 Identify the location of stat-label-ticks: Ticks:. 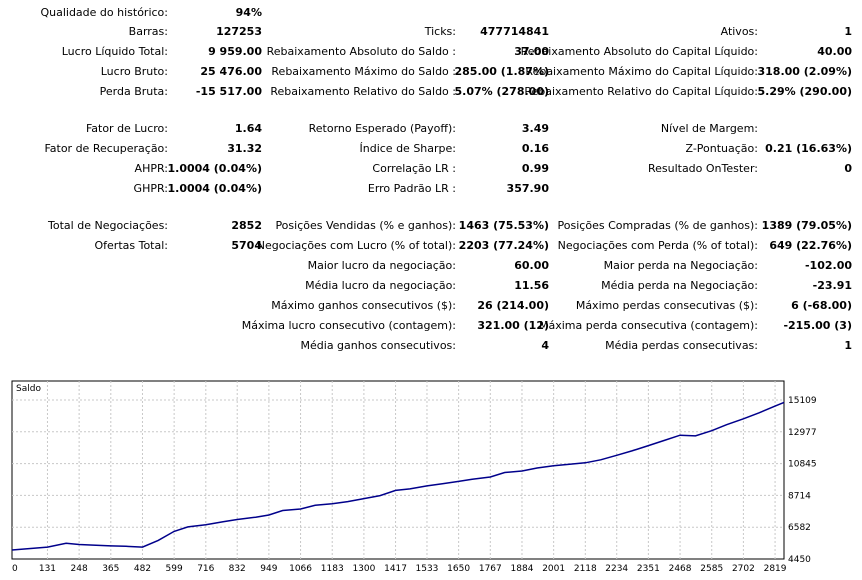
(440, 31).